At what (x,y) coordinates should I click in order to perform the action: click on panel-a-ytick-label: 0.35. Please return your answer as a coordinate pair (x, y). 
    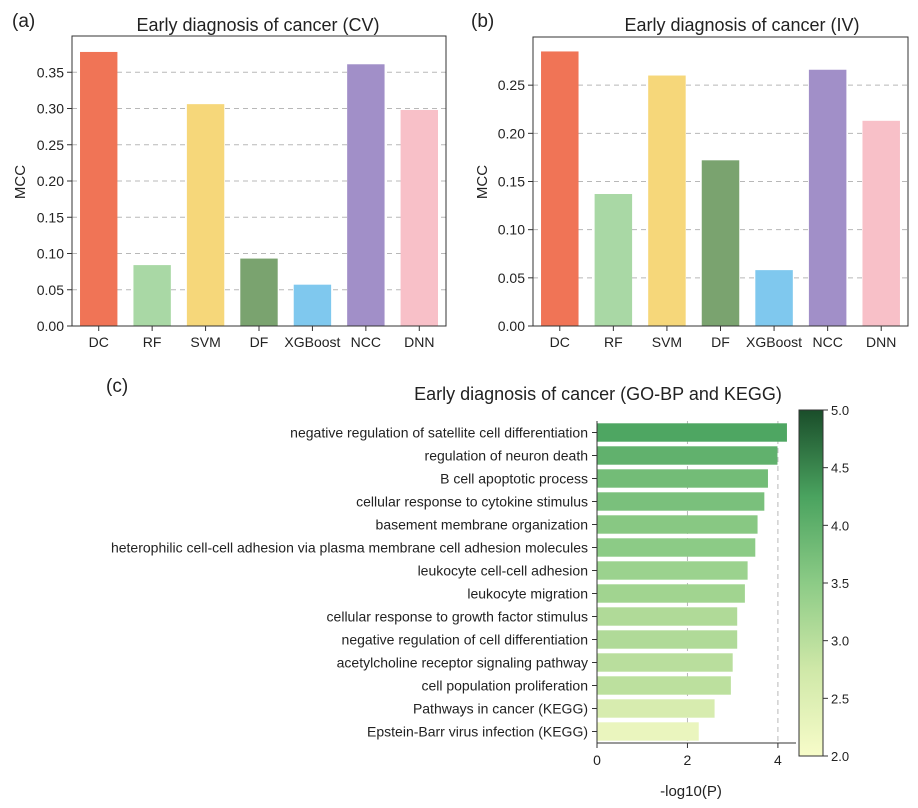
    Looking at the image, I should click on (50, 72).